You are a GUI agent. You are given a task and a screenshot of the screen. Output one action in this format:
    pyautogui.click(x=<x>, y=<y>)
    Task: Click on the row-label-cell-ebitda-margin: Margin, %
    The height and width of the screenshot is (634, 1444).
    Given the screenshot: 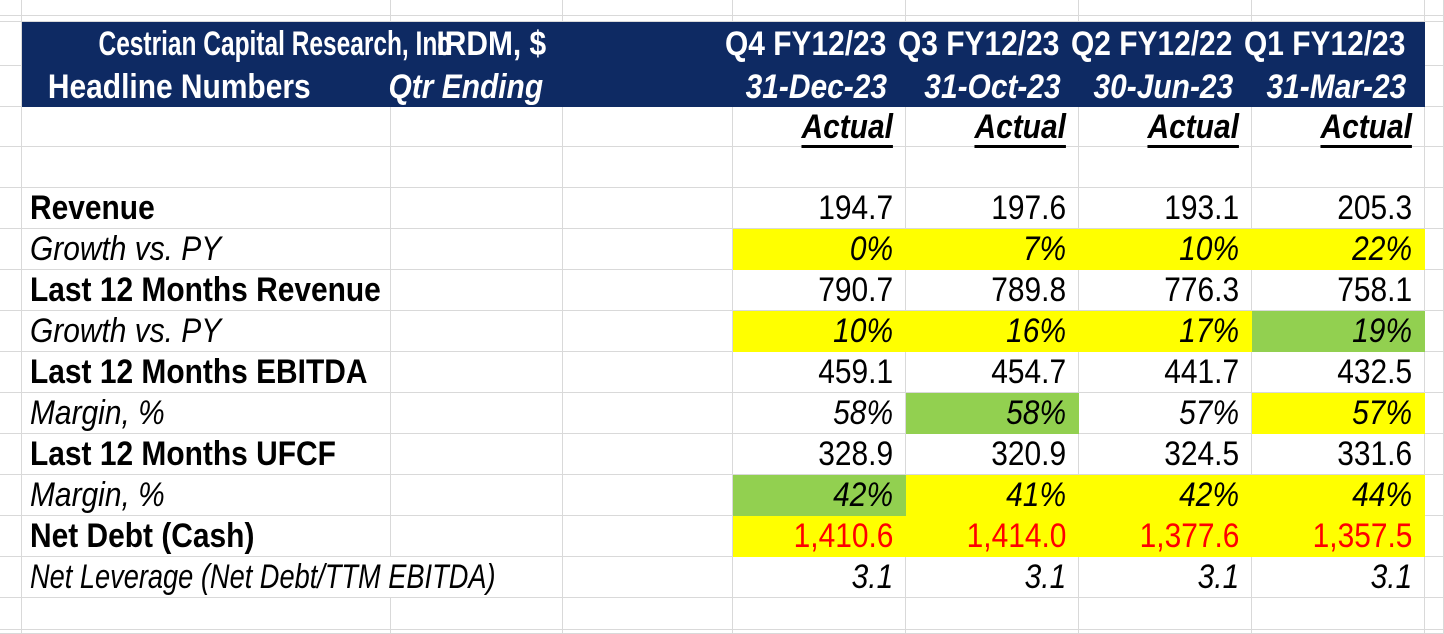 What is the action you would take?
    pyautogui.click(x=206, y=413)
    